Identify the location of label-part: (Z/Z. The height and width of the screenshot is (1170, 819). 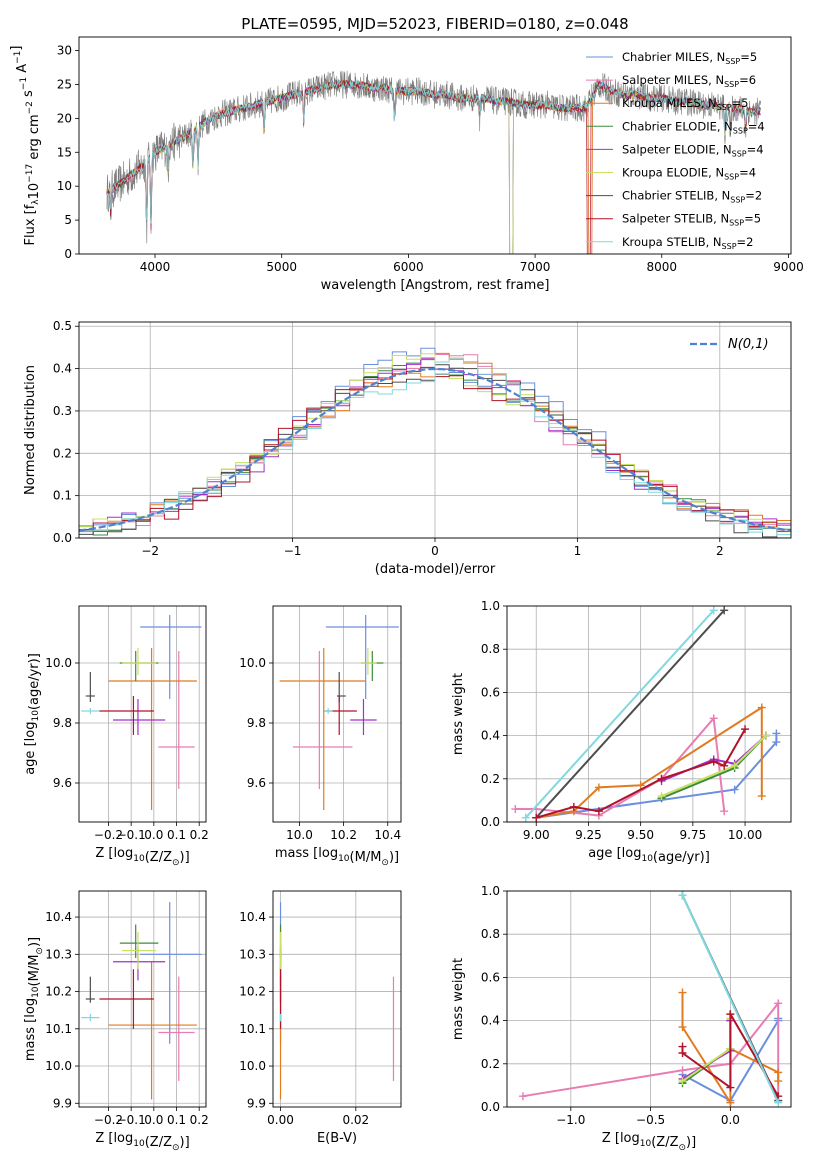
(158, 857).